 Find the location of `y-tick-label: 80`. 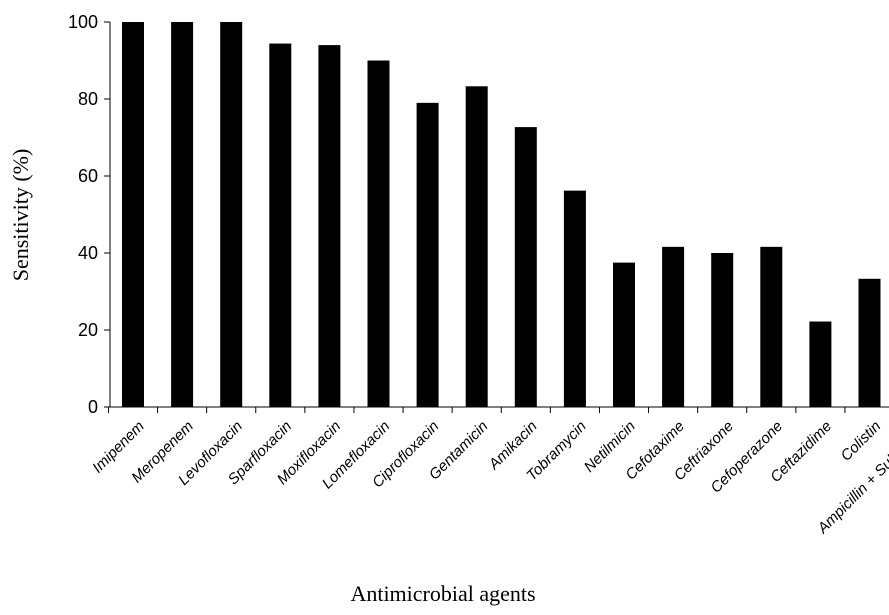

y-tick-label: 80 is located at coordinates (88, 99).